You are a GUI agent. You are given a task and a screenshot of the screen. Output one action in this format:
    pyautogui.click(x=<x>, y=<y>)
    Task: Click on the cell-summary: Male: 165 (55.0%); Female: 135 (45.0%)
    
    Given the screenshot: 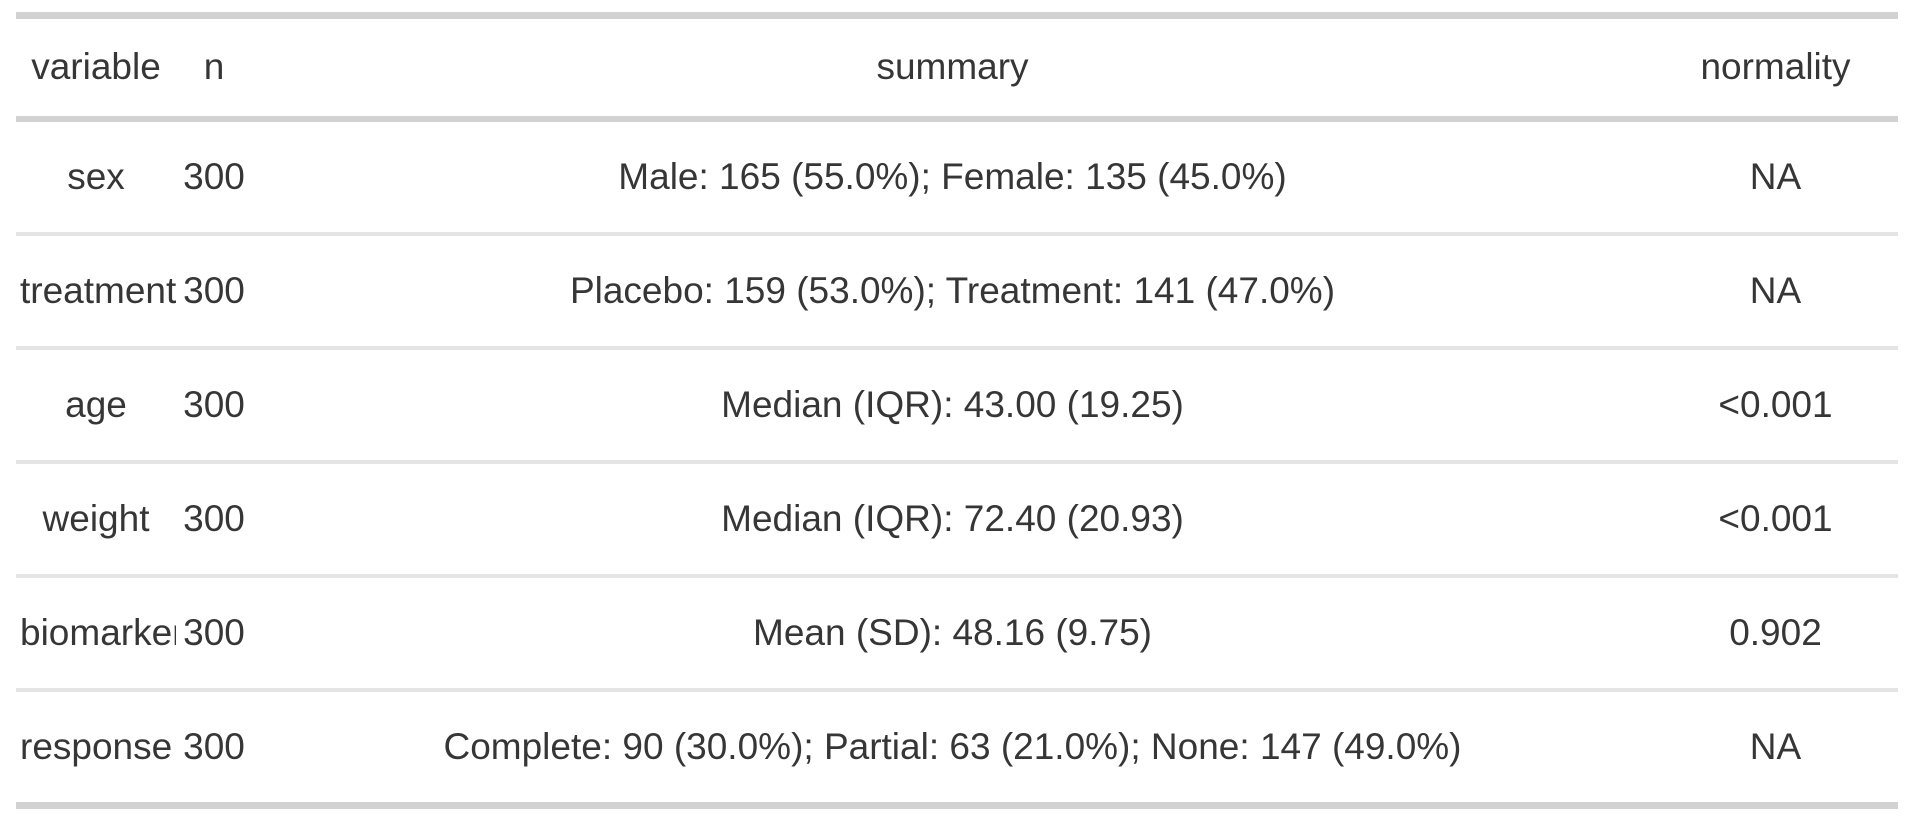 What is the action you would take?
    pyautogui.click(x=952, y=176)
    